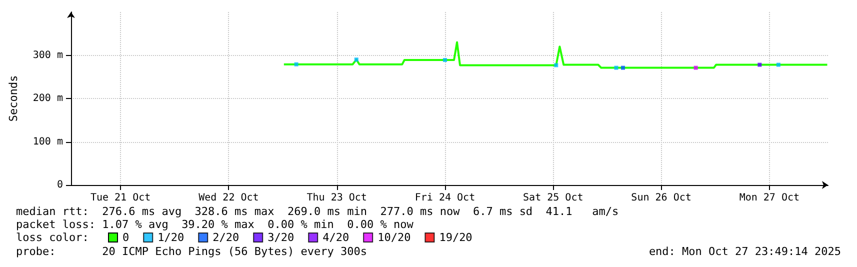 This screenshot has width=857, height=267. What do you see at coordinates (191, 251) in the screenshot?
I see `text: probe: 20 ICMP Echo Pings (56 Bytes) every 300s` at bounding box center [191, 251].